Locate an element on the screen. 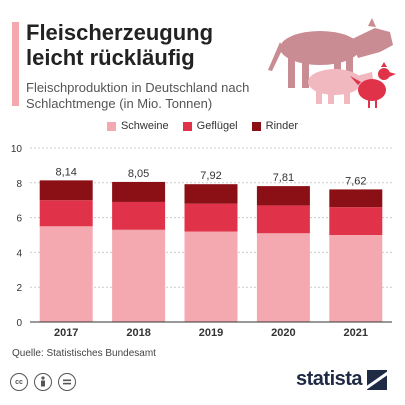  statista-logo: statista is located at coordinates (342, 379).